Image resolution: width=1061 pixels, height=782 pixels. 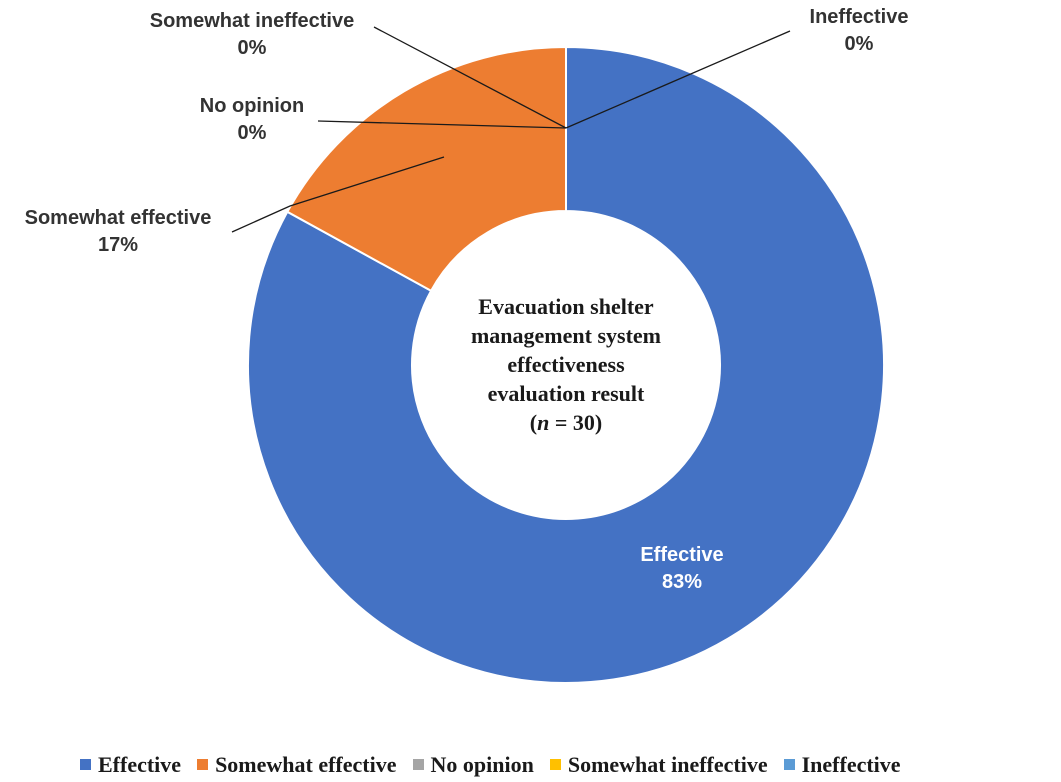 I want to click on leader-line-somewhat-effective, so click(x=338, y=194).